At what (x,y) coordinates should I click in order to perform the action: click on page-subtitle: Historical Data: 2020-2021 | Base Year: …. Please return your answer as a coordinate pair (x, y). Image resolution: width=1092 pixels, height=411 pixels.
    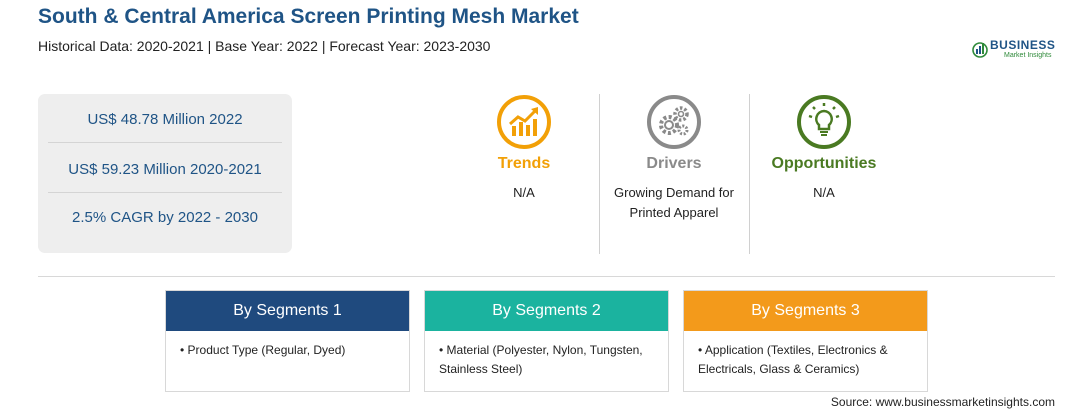
    Looking at the image, I should click on (264, 46).